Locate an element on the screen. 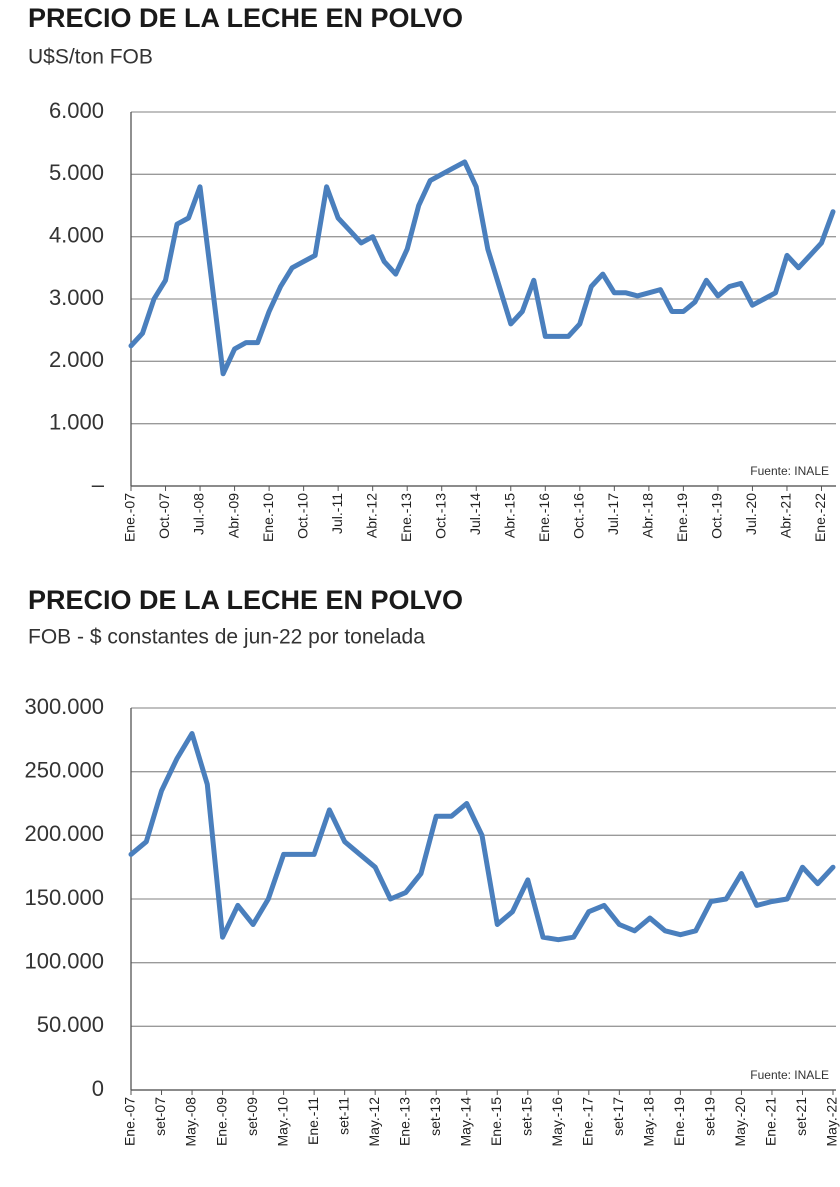  y-tick-label: 100.000 is located at coordinates (64, 960).